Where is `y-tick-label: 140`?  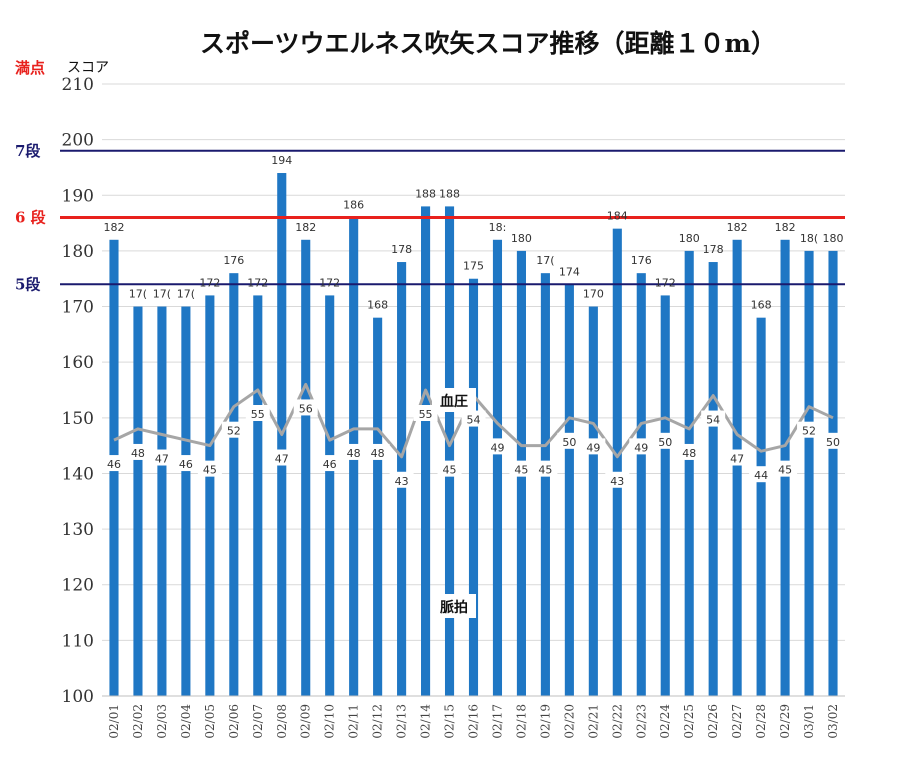 y-tick-label: 140 is located at coordinates (78, 474).